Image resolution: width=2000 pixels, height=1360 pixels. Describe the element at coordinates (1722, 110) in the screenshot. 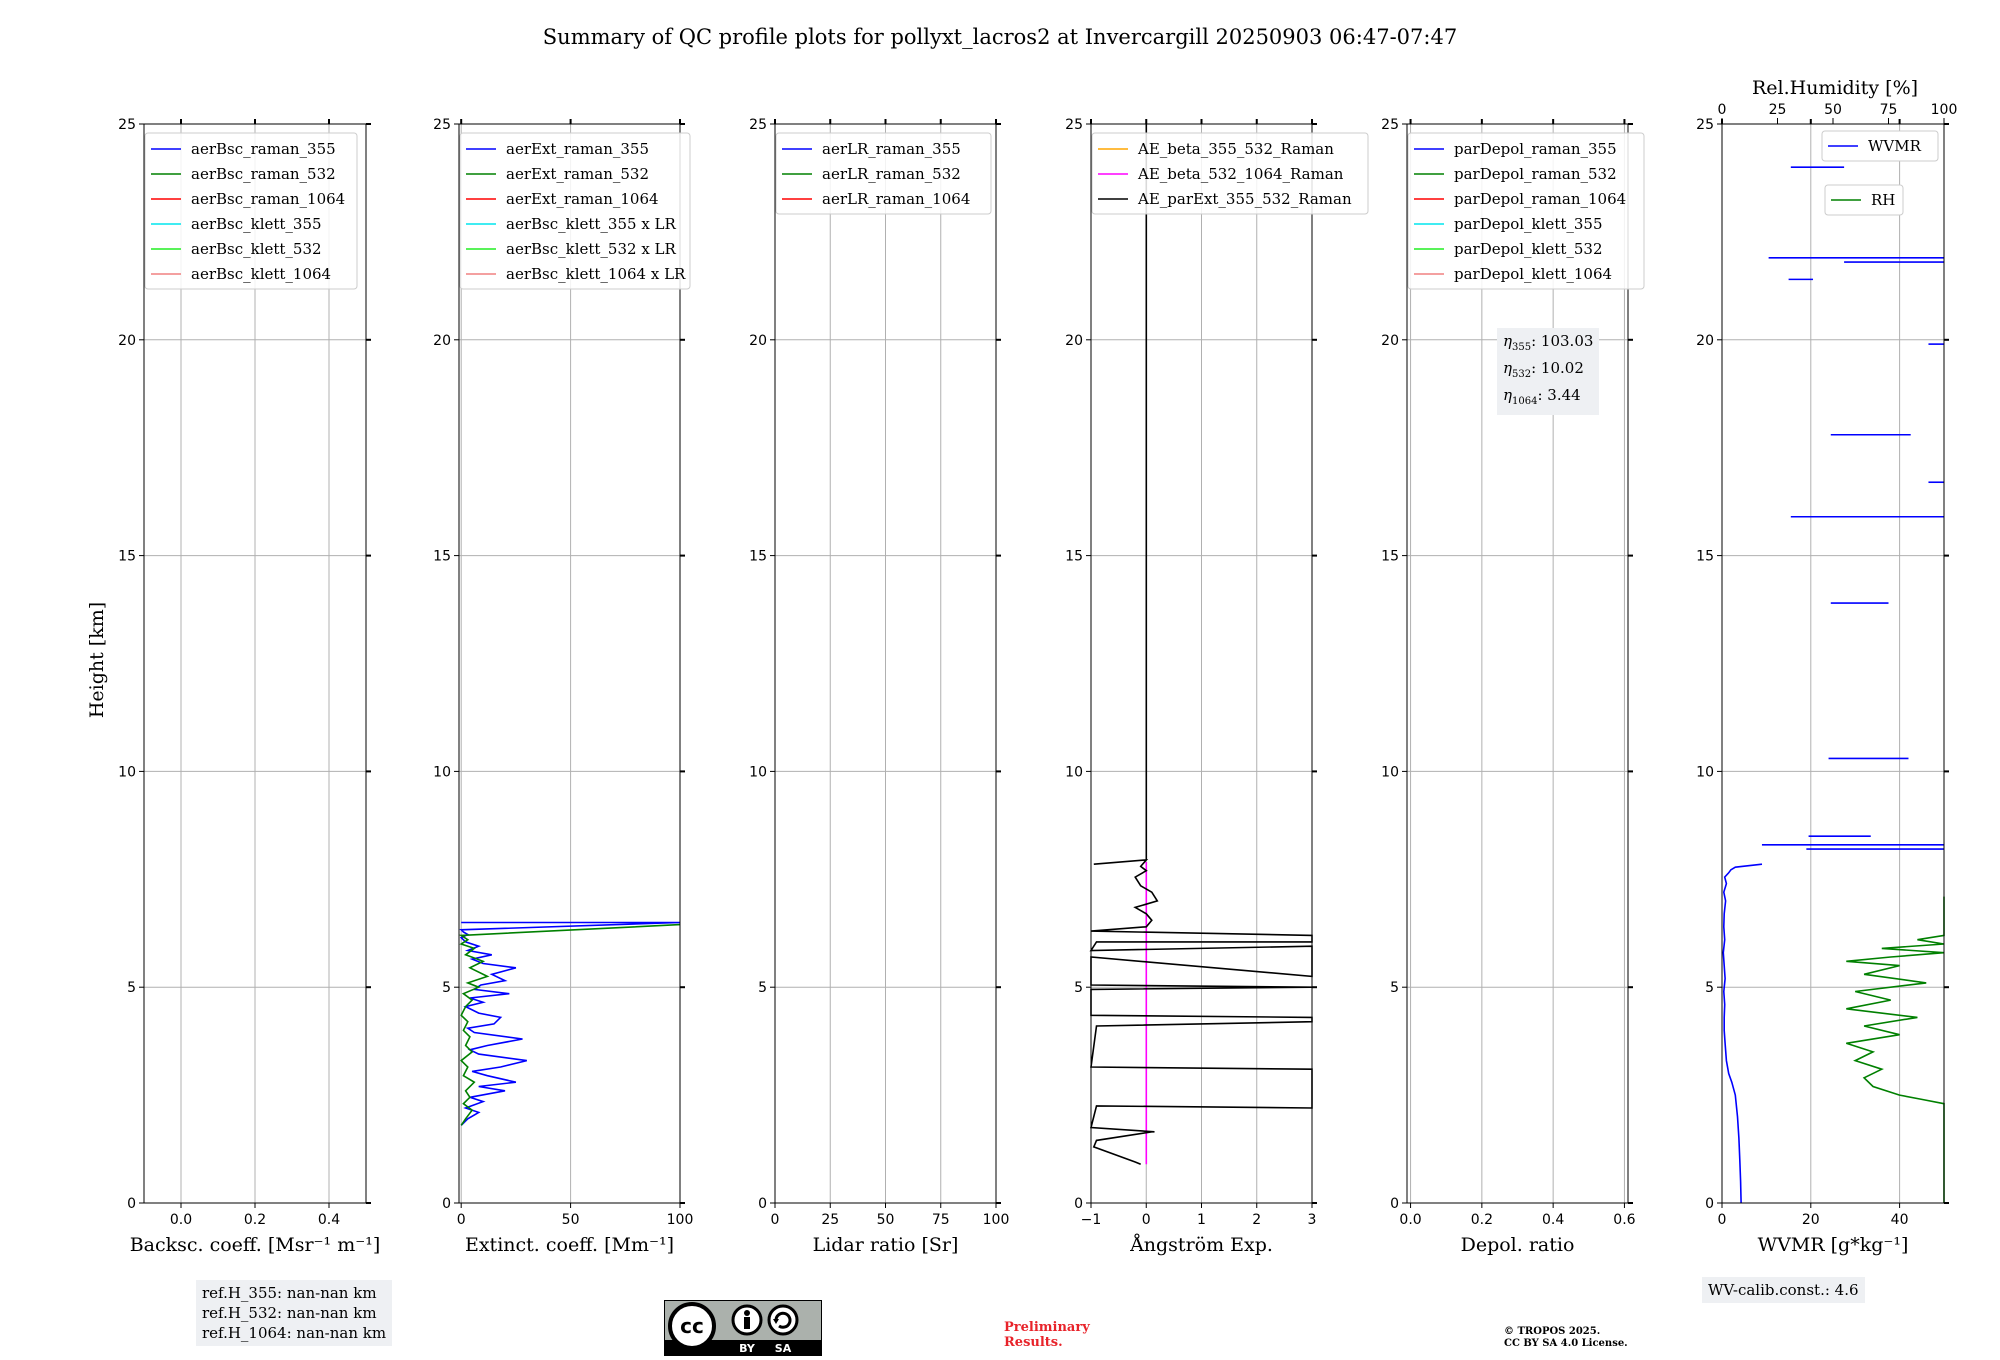

I see `top-x-tick-label: 0` at that location.